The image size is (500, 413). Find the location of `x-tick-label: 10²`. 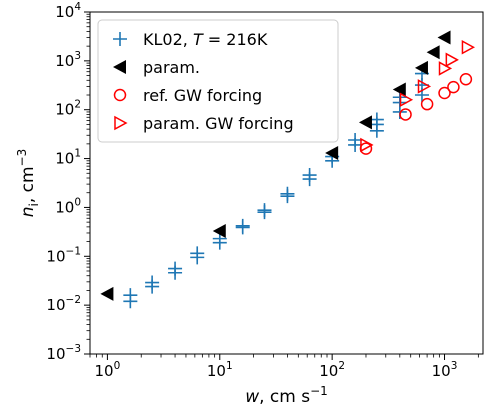

x-tick-label: 10² is located at coordinates (332, 370).